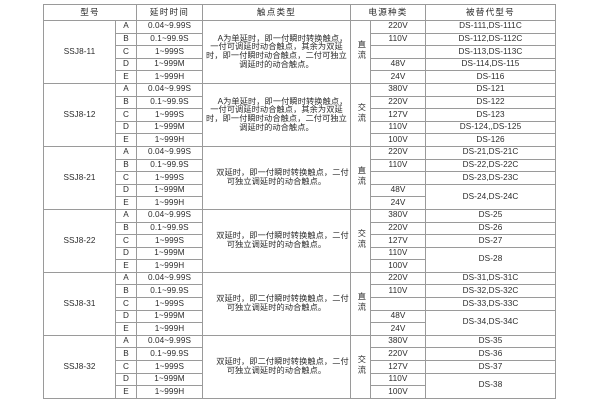  I want to click on table-row: C 1~999S 127V DS-37, so click(300, 367).